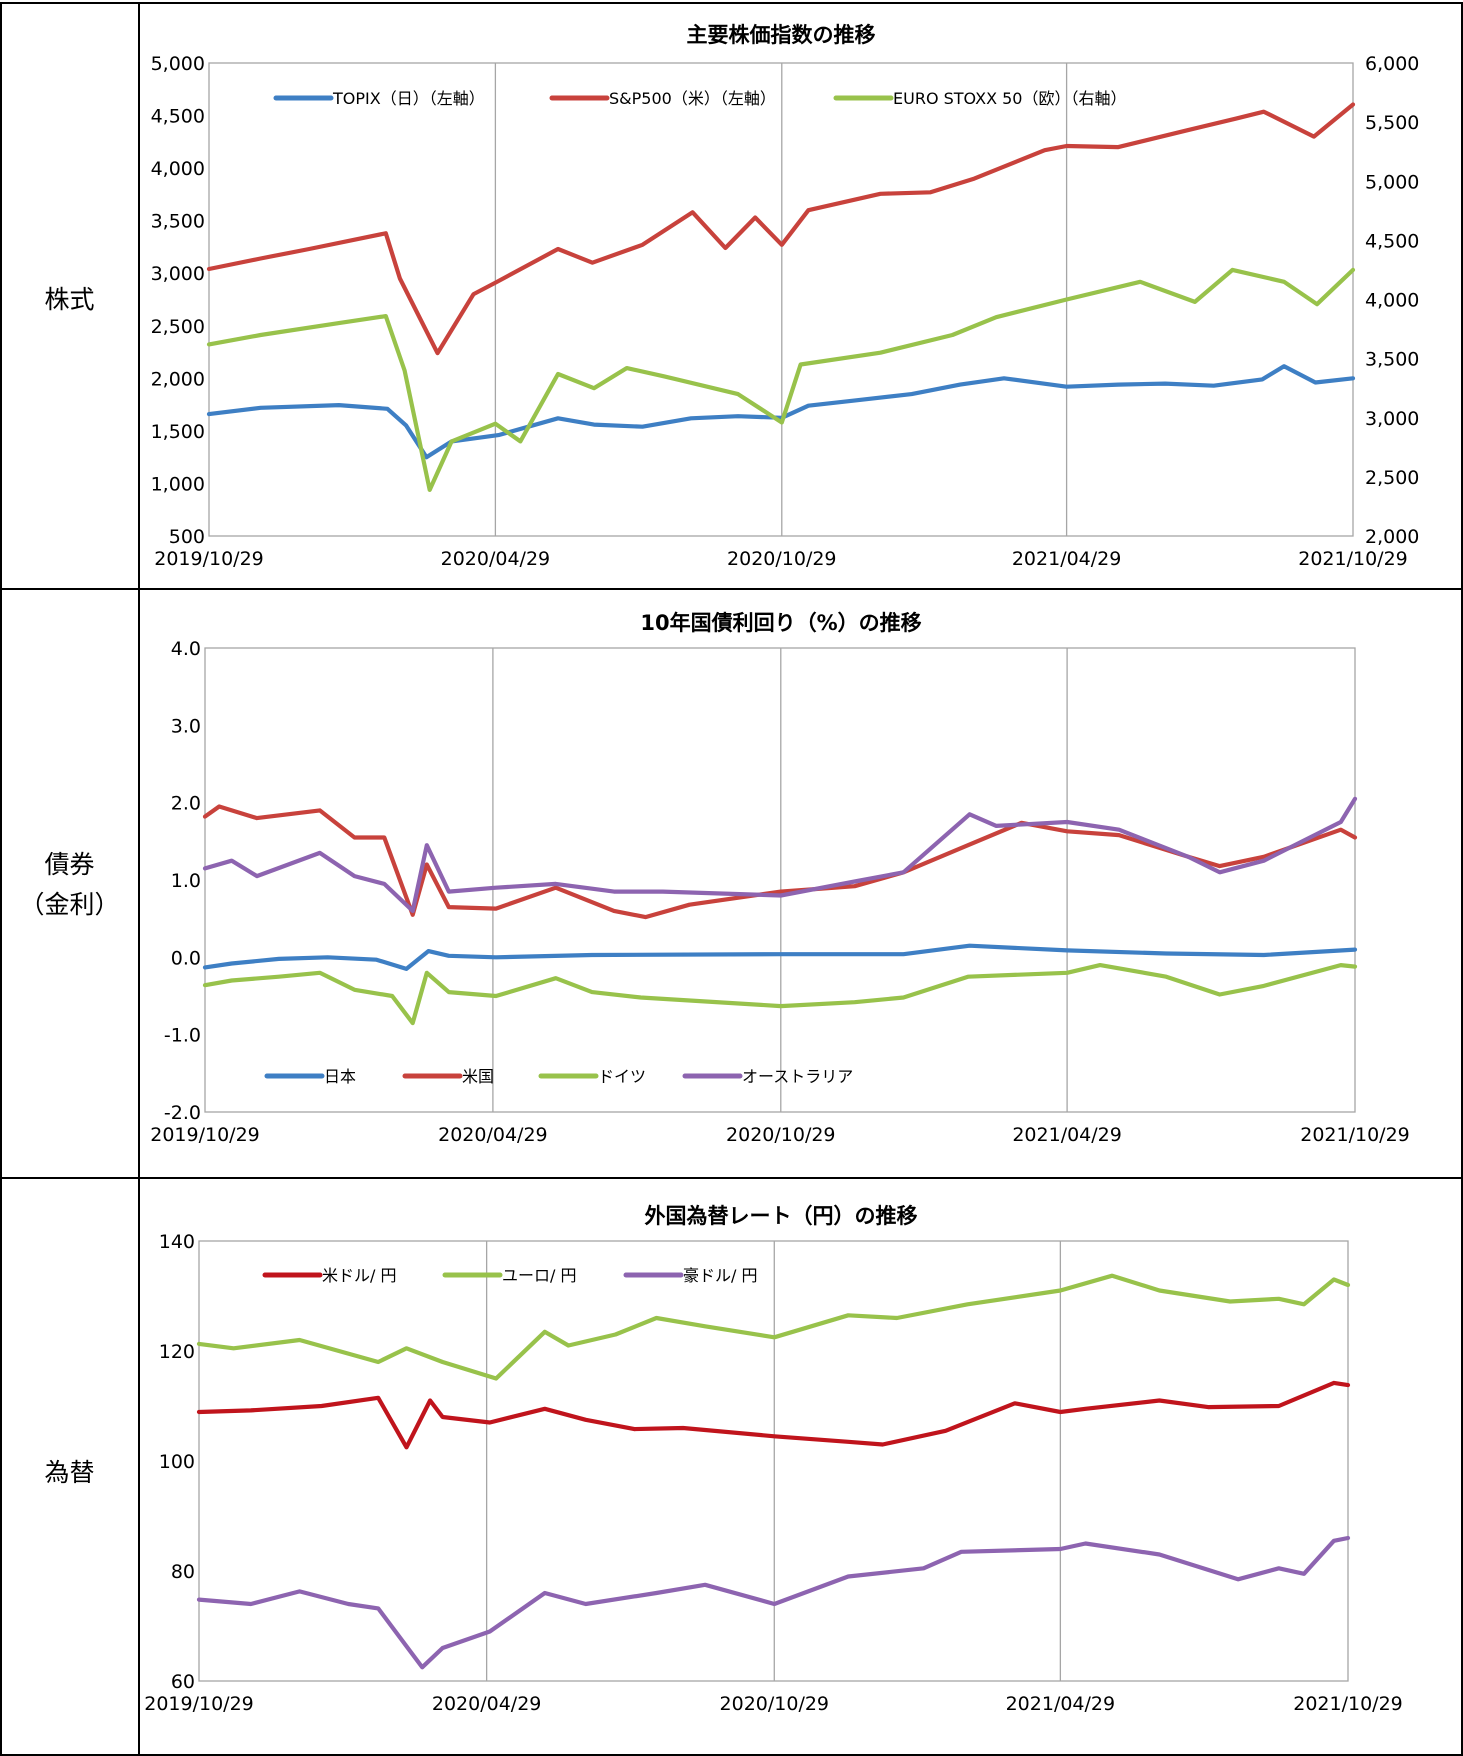  What do you see at coordinates (478, 1076) in the screenshot?
I see `legend-label: 米国` at bounding box center [478, 1076].